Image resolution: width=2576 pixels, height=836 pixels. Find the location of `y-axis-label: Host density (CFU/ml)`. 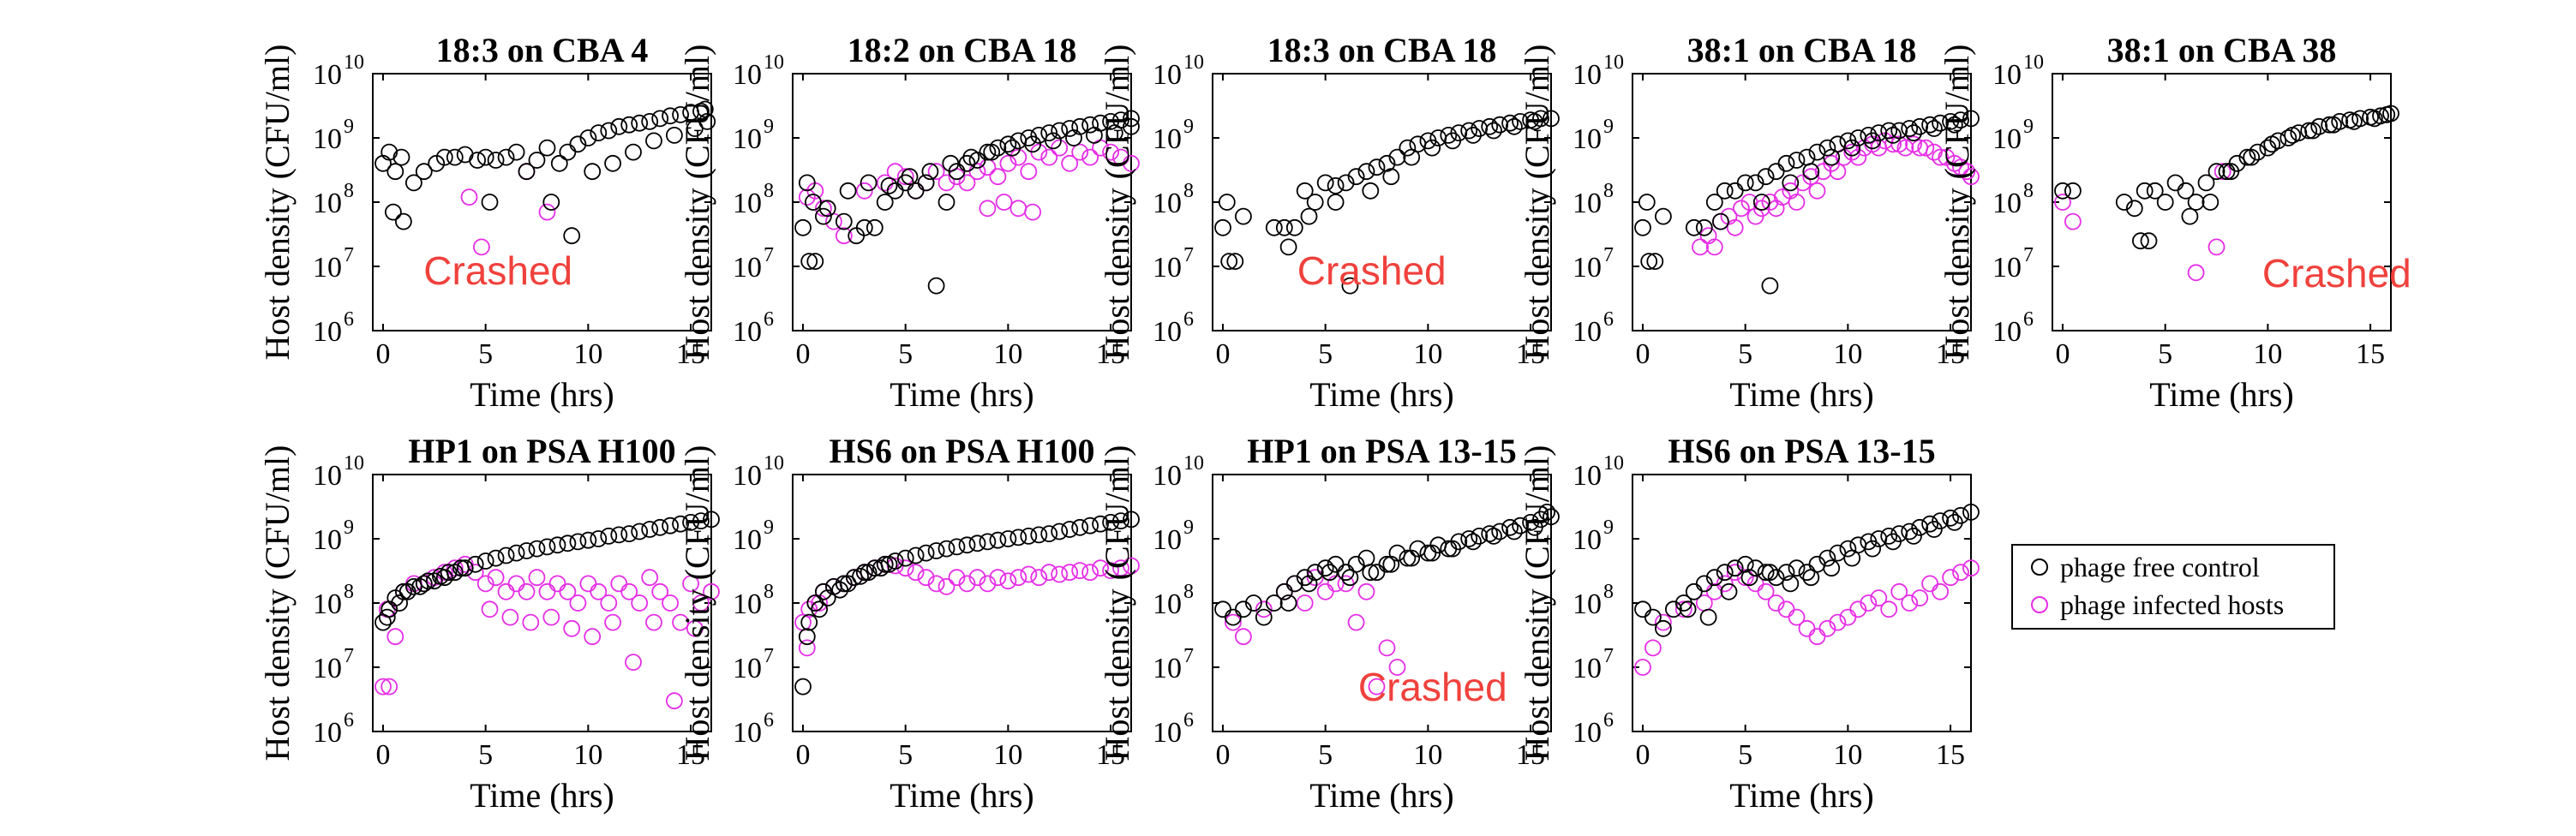

y-axis-label: Host density (CFU/ml) is located at coordinates (1957, 203).